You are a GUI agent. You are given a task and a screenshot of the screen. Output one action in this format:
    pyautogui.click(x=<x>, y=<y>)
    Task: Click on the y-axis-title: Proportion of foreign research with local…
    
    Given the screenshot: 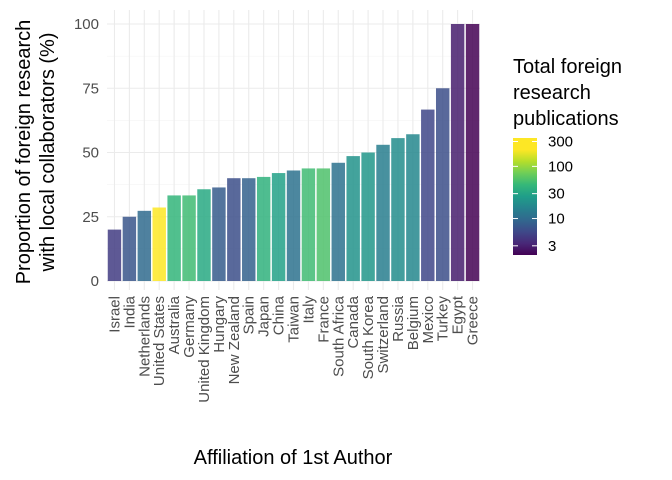 What is the action you would take?
    pyautogui.click(x=36, y=152)
    